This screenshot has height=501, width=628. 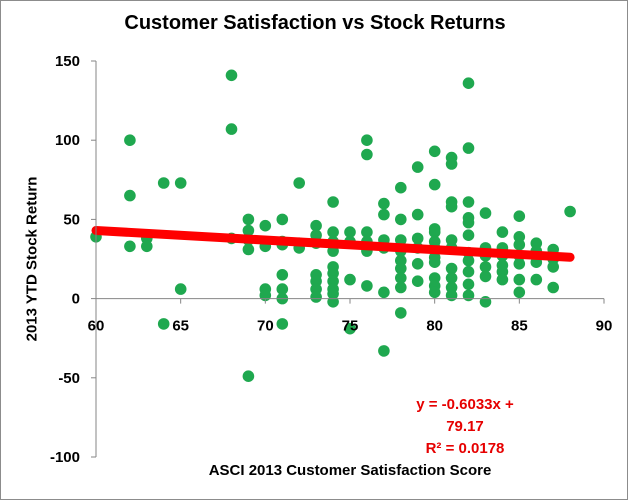 What do you see at coordinates (604, 326) in the screenshot?
I see `x-tick-label: 90` at bounding box center [604, 326].